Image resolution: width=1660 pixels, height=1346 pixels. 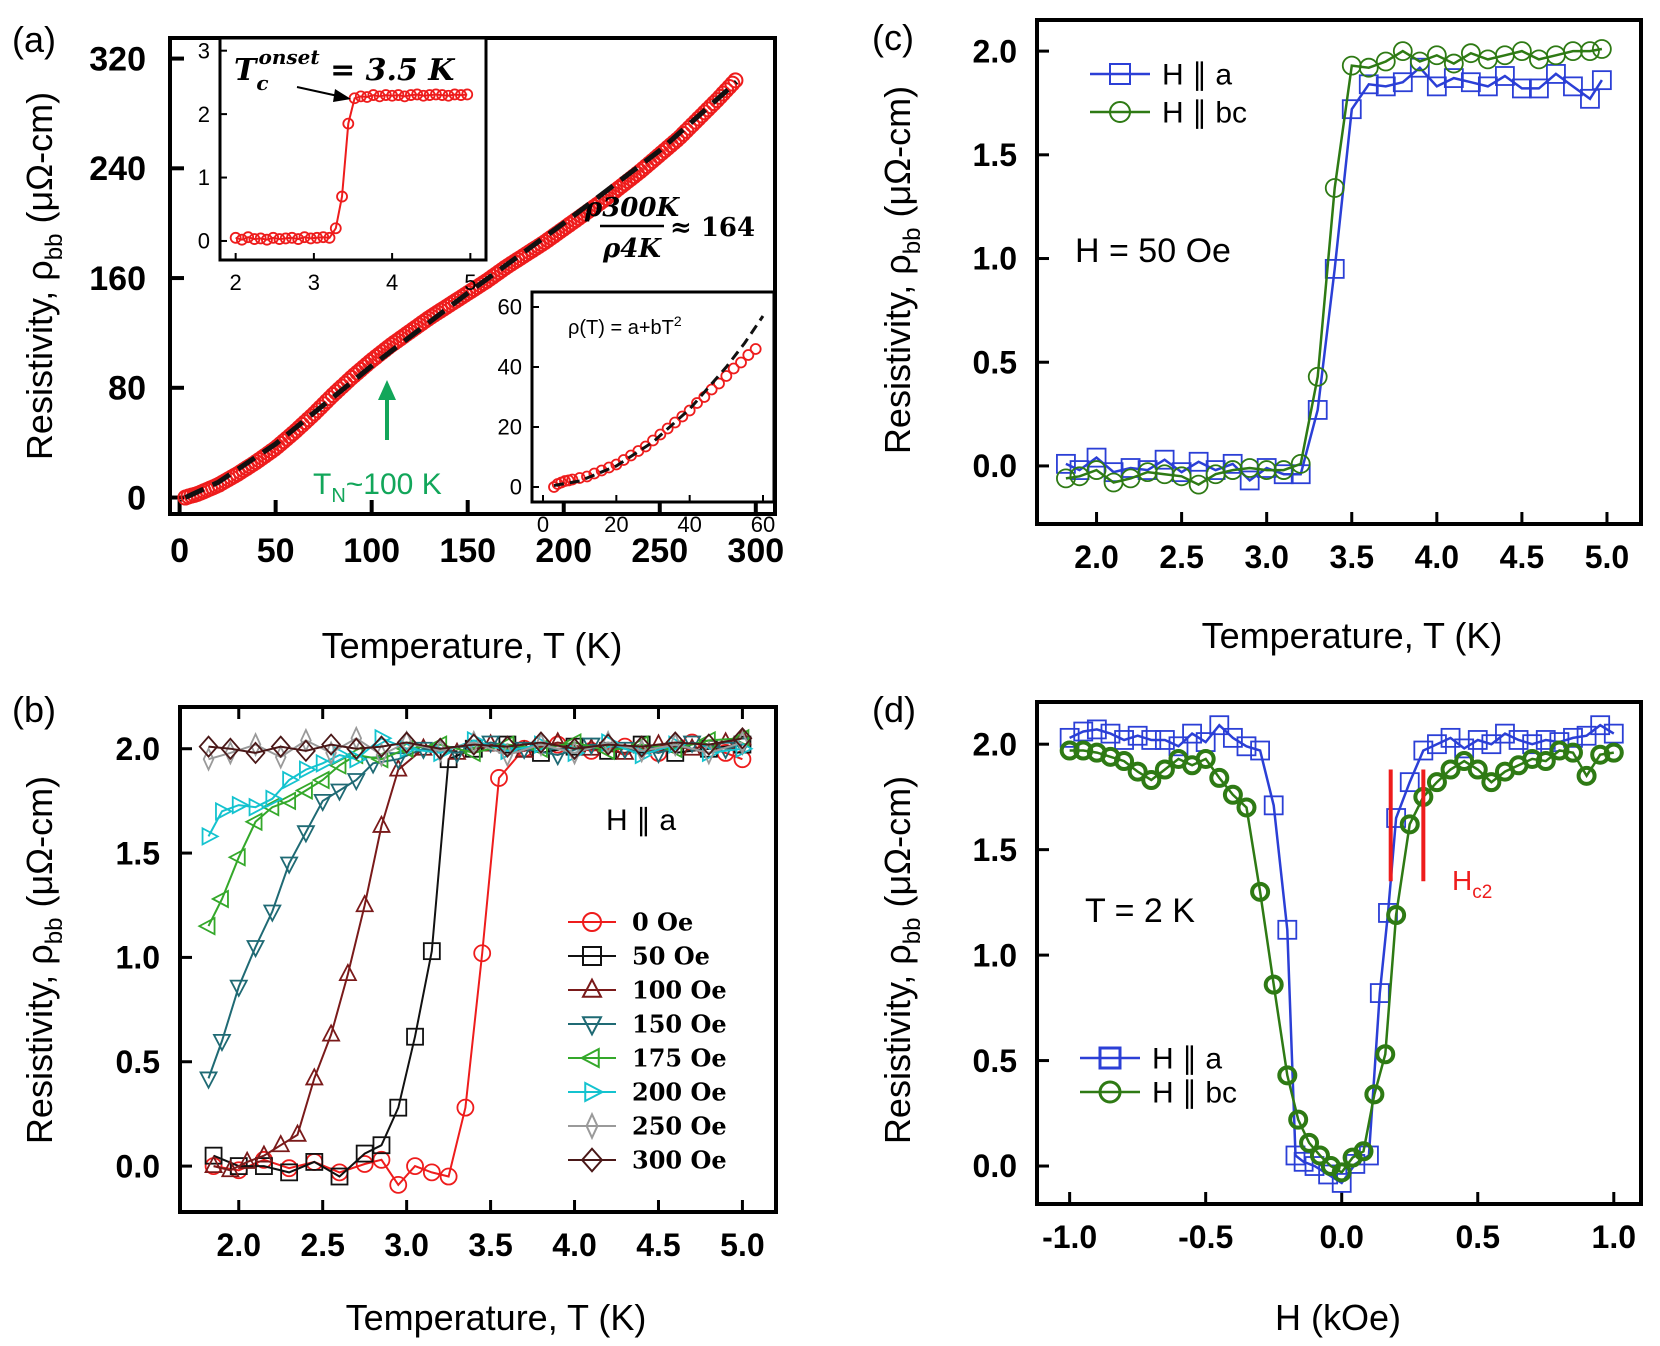 What do you see at coordinates (893, 37) in the screenshot?
I see `panel-c-label: (c)` at bounding box center [893, 37].